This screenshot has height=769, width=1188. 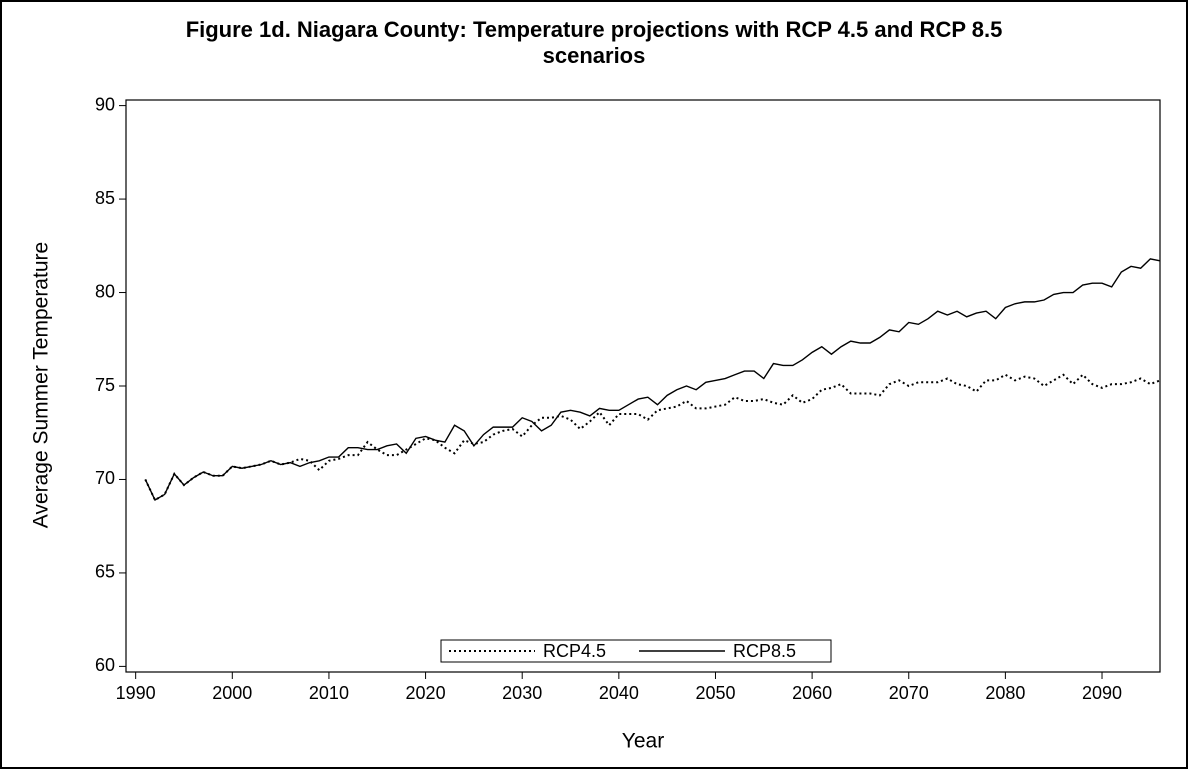 I want to click on y-tick-label: 65, so click(x=105, y=572).